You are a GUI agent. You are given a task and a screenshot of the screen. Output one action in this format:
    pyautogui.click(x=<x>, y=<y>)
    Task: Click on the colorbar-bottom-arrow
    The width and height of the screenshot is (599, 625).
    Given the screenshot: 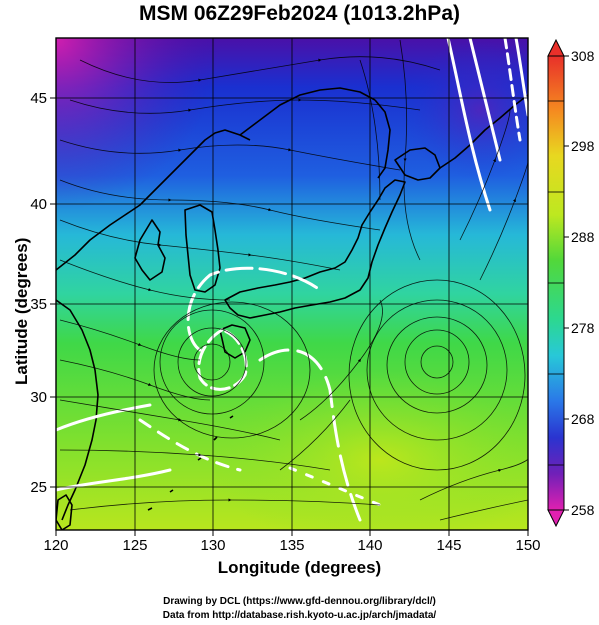 What is the action you would take?
    pyautogui.click(x=556, y=518)
    